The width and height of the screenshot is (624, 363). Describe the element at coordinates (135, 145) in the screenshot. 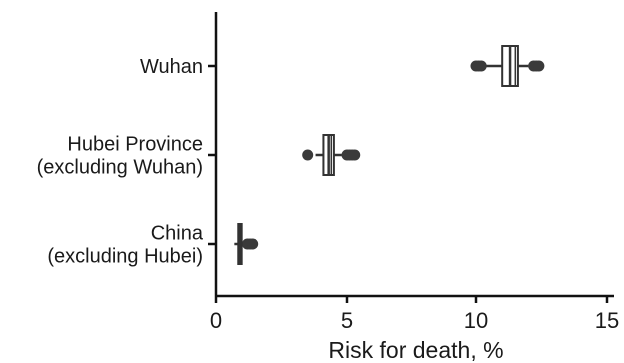

I see `category-label: Hubei Province` at that location.